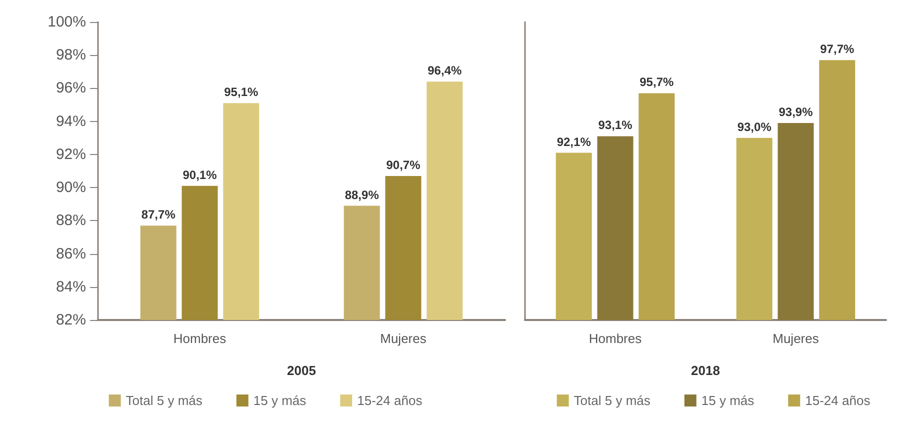  What do you see at coordinates (71, 287) in the screenshot?
I see `y-tick-label: 84%` at bounding box center [71, 287].